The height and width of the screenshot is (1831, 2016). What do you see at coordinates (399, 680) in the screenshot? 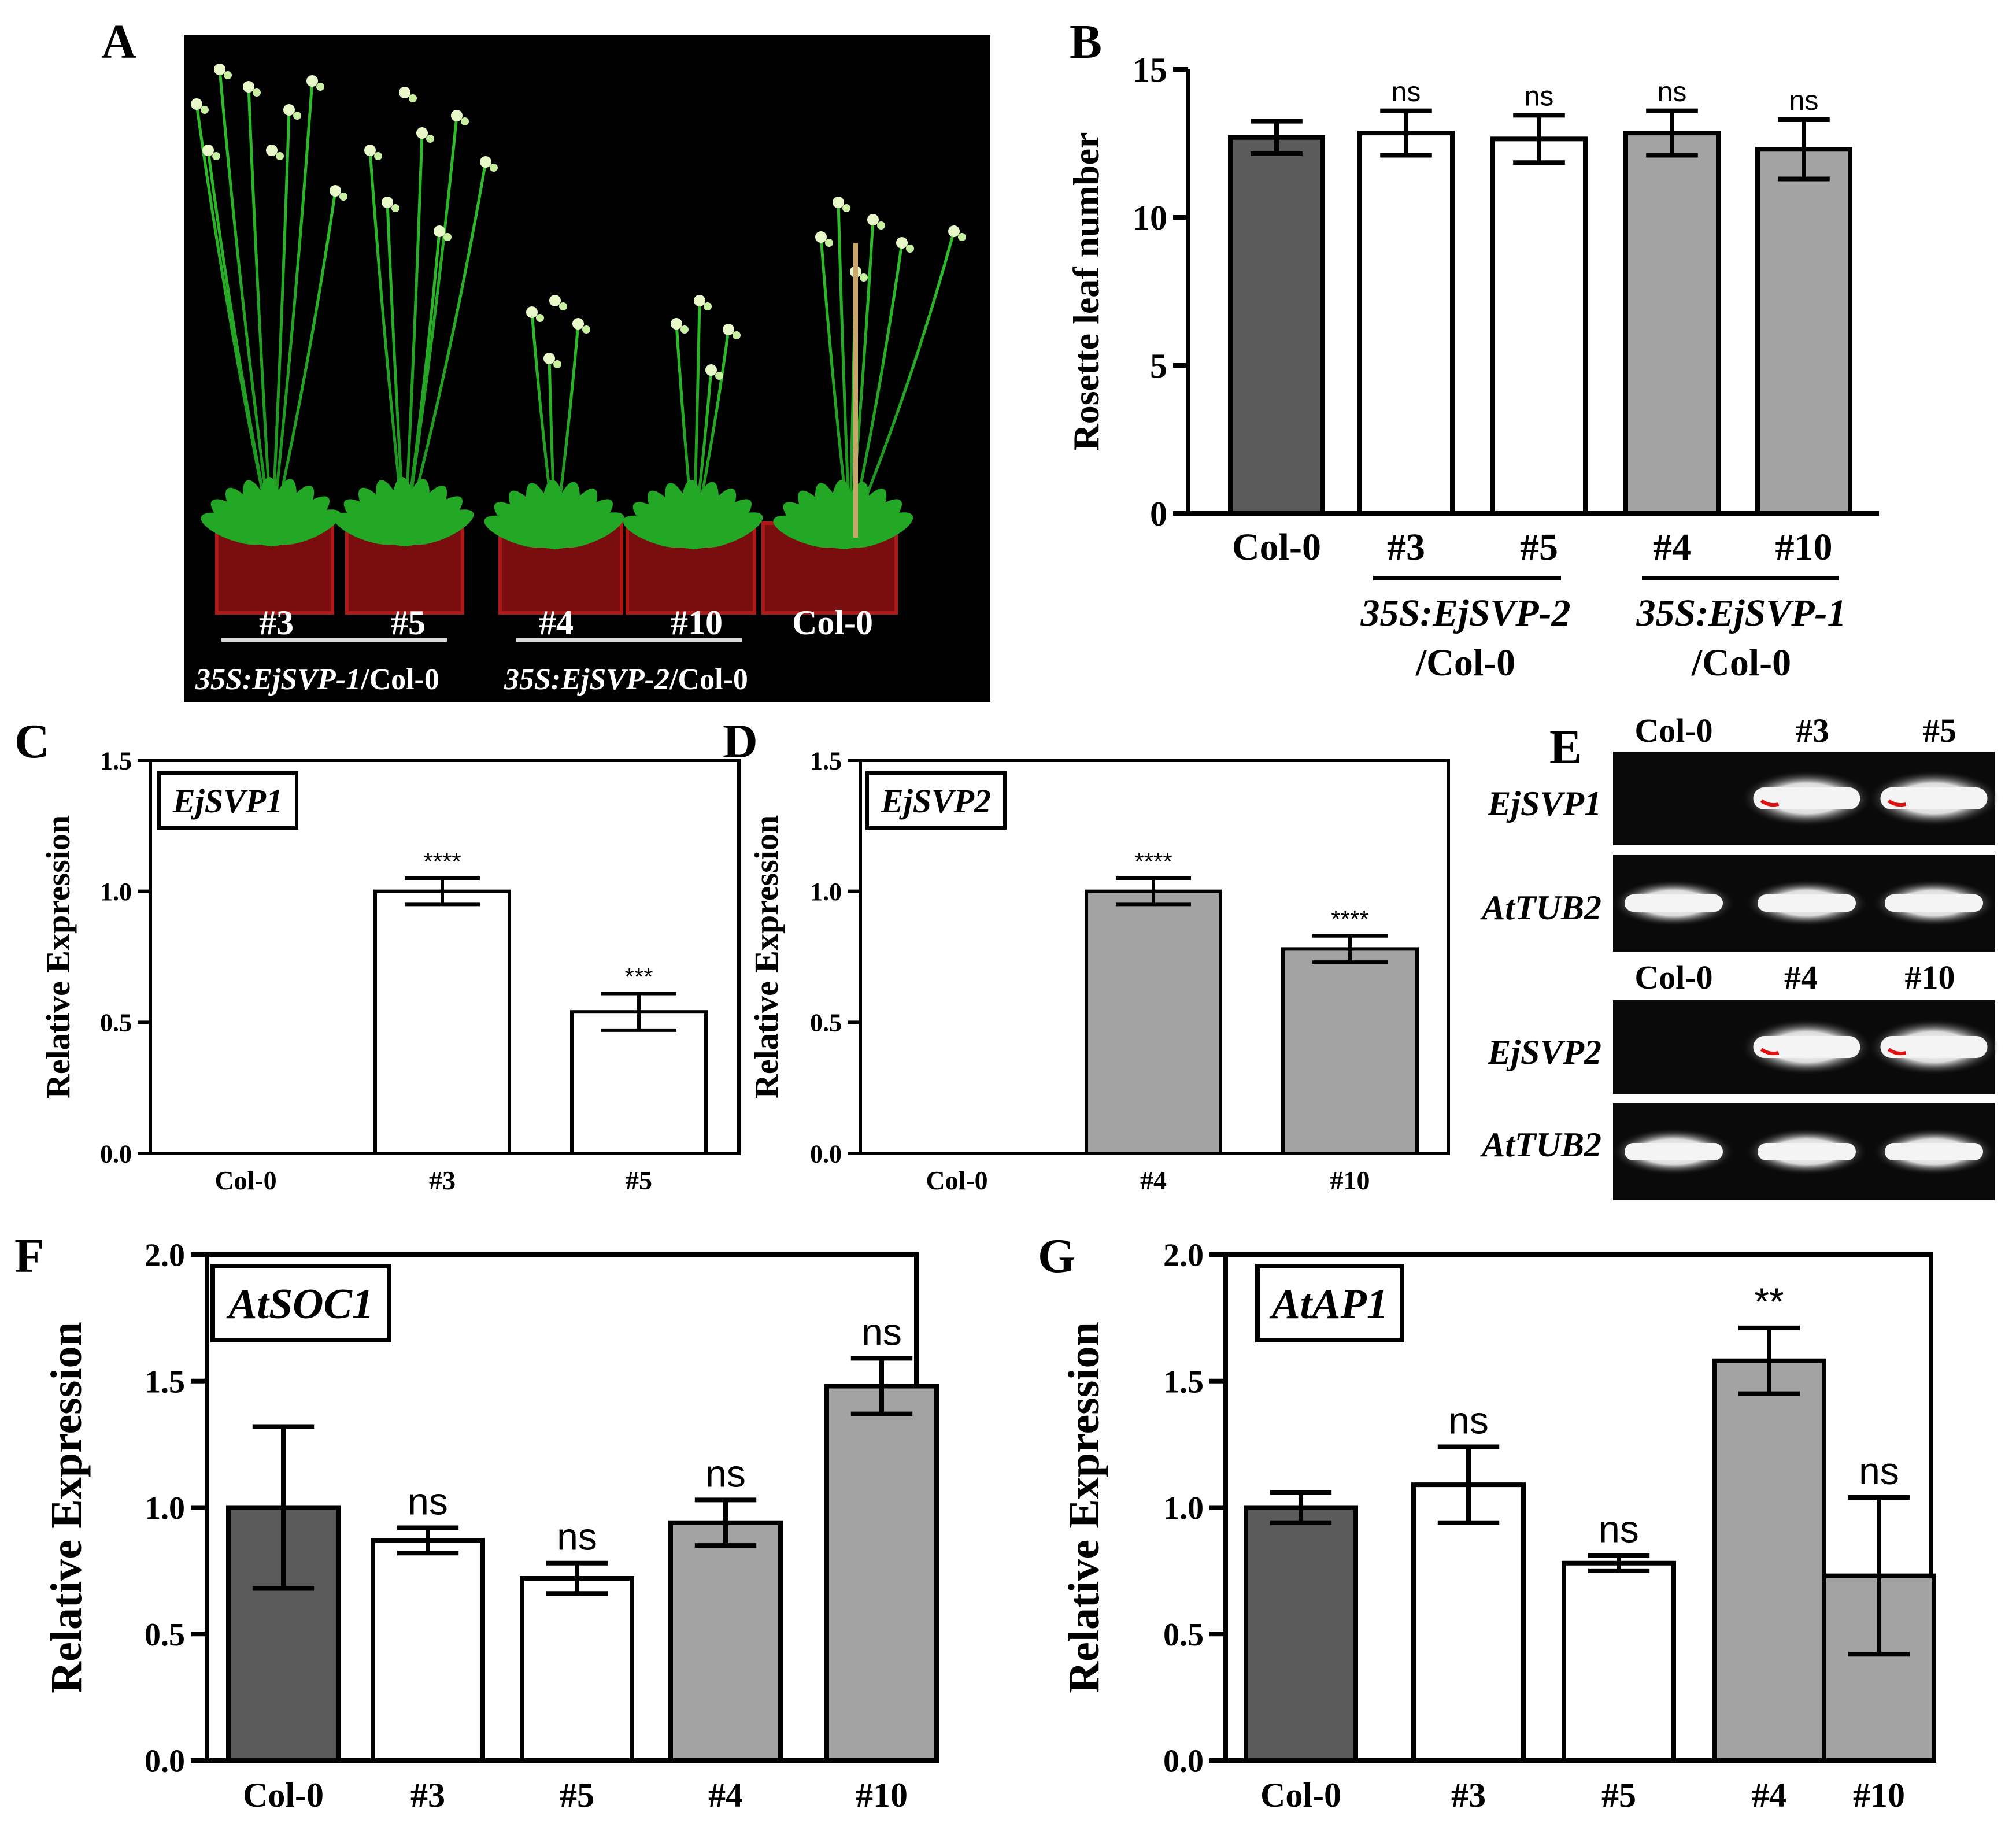
I see `photo-group1-suffix: /Col-0` at bounding box center [399, 680].